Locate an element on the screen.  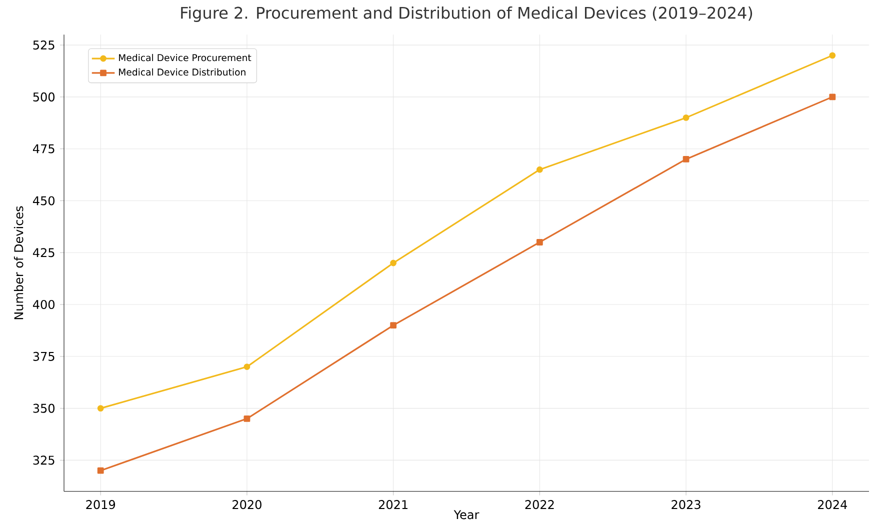
y-tick-label: 500 is located at coordinates (43, 97).